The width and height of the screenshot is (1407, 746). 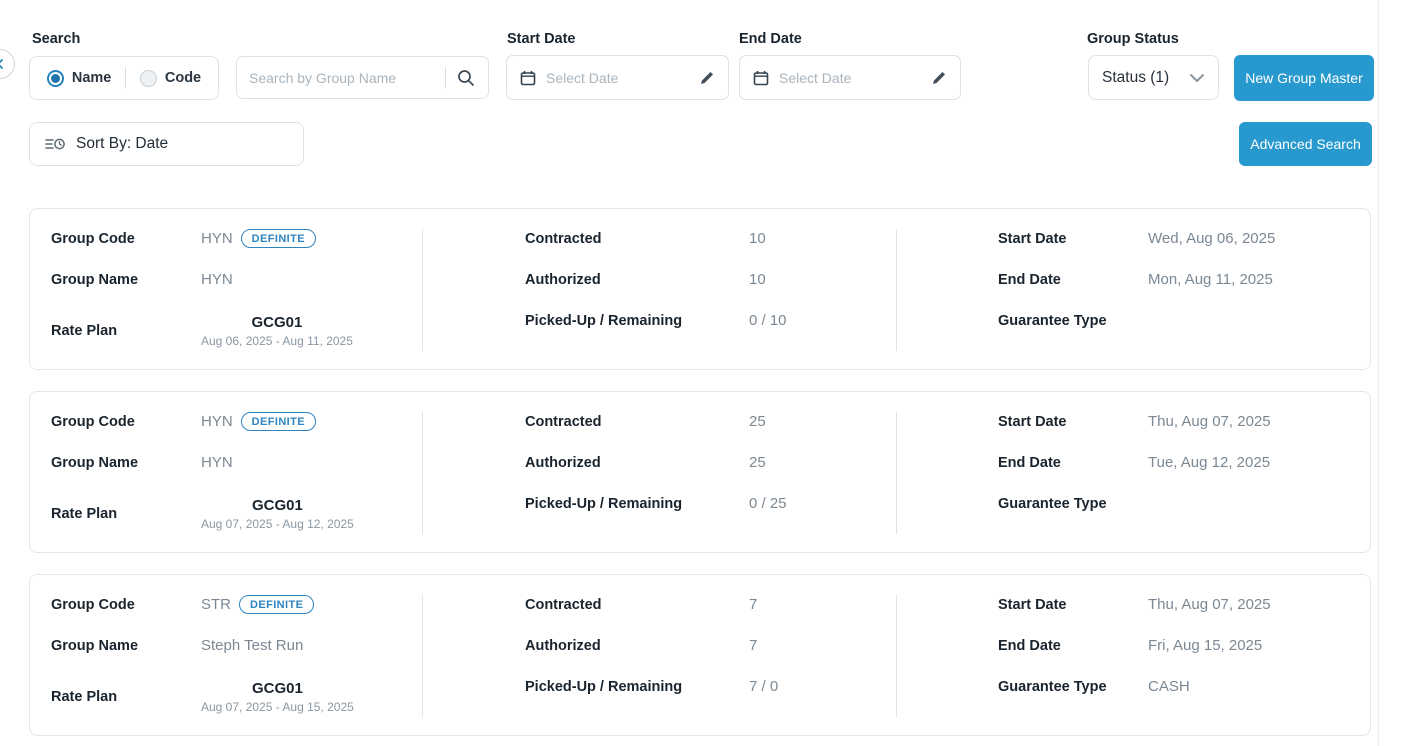 What do you see at coordinates (277, 524) in the screenshot?
I see `rate-plan-dates: Aug 07, 2025 - Aug 12, 2025` at bounding box center [277, 524].